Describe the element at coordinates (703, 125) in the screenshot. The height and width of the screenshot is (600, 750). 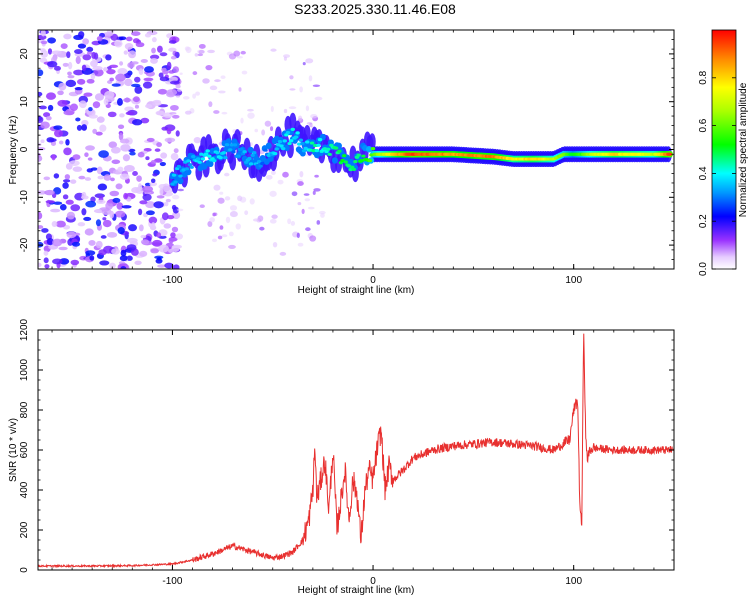
I see `colorbar-tick-label: 0.6` at that location.